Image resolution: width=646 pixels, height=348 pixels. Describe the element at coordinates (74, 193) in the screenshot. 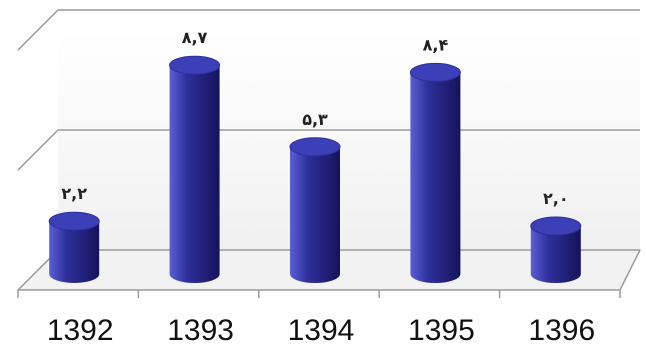

I see `value-label: ۲,۲` at that location.